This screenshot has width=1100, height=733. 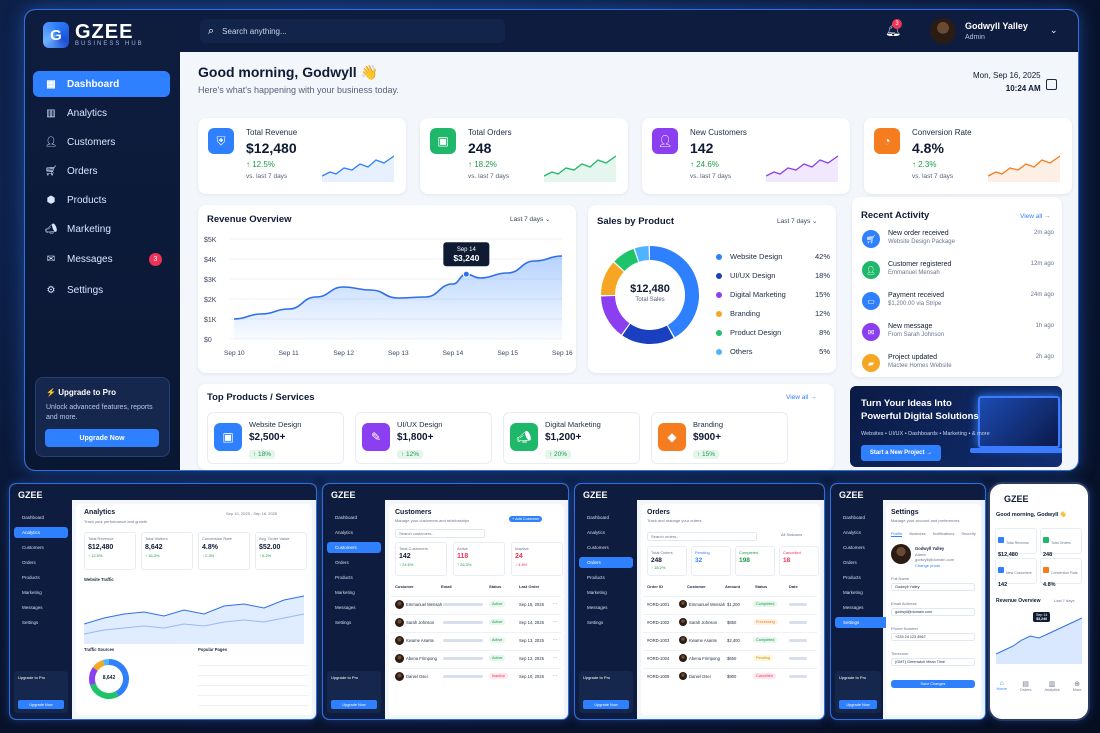 I want to click on table-row: Daniel Osei Inactive Sep 10, 2025 ⋯, so click(x=476, y=676).